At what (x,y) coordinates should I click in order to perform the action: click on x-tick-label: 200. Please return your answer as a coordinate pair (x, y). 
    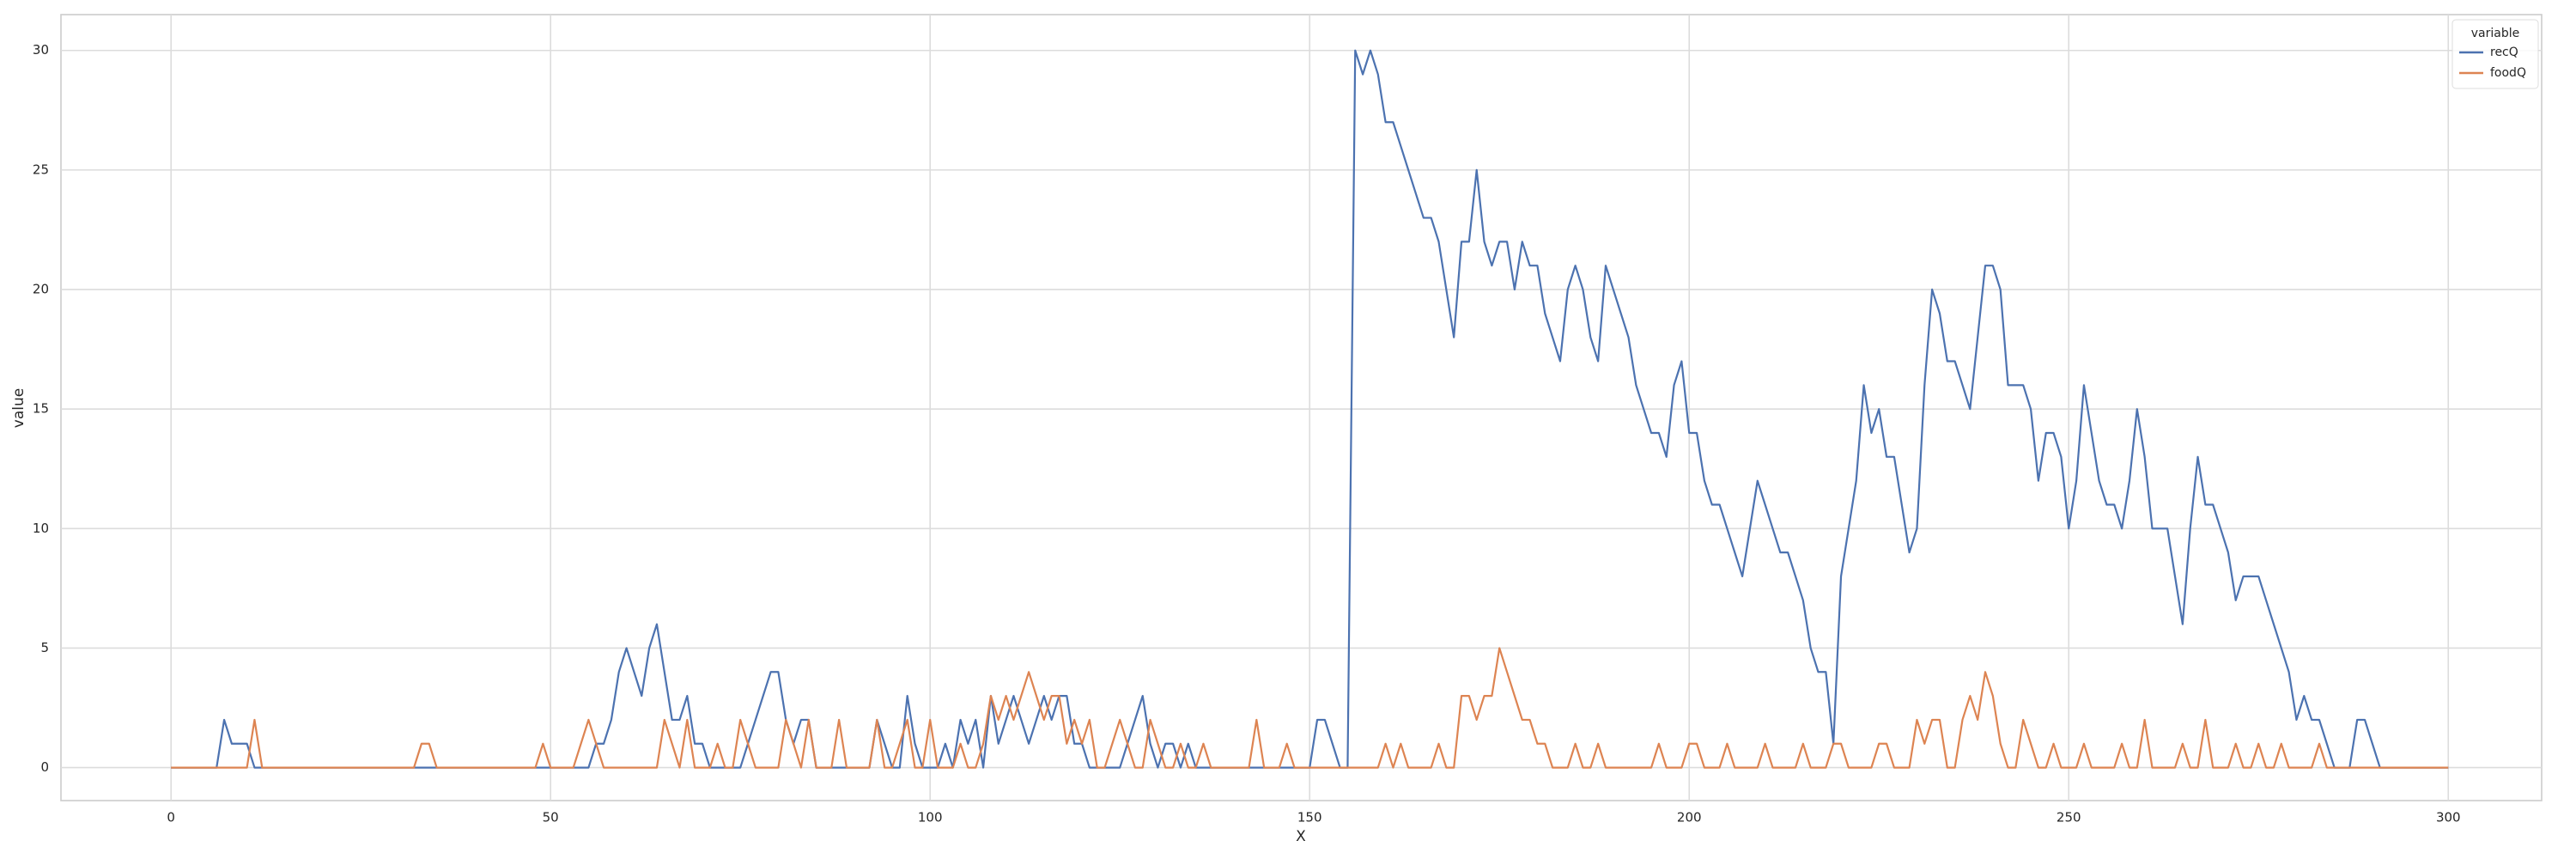
    Looking at the image, I should click on (1689, 817).